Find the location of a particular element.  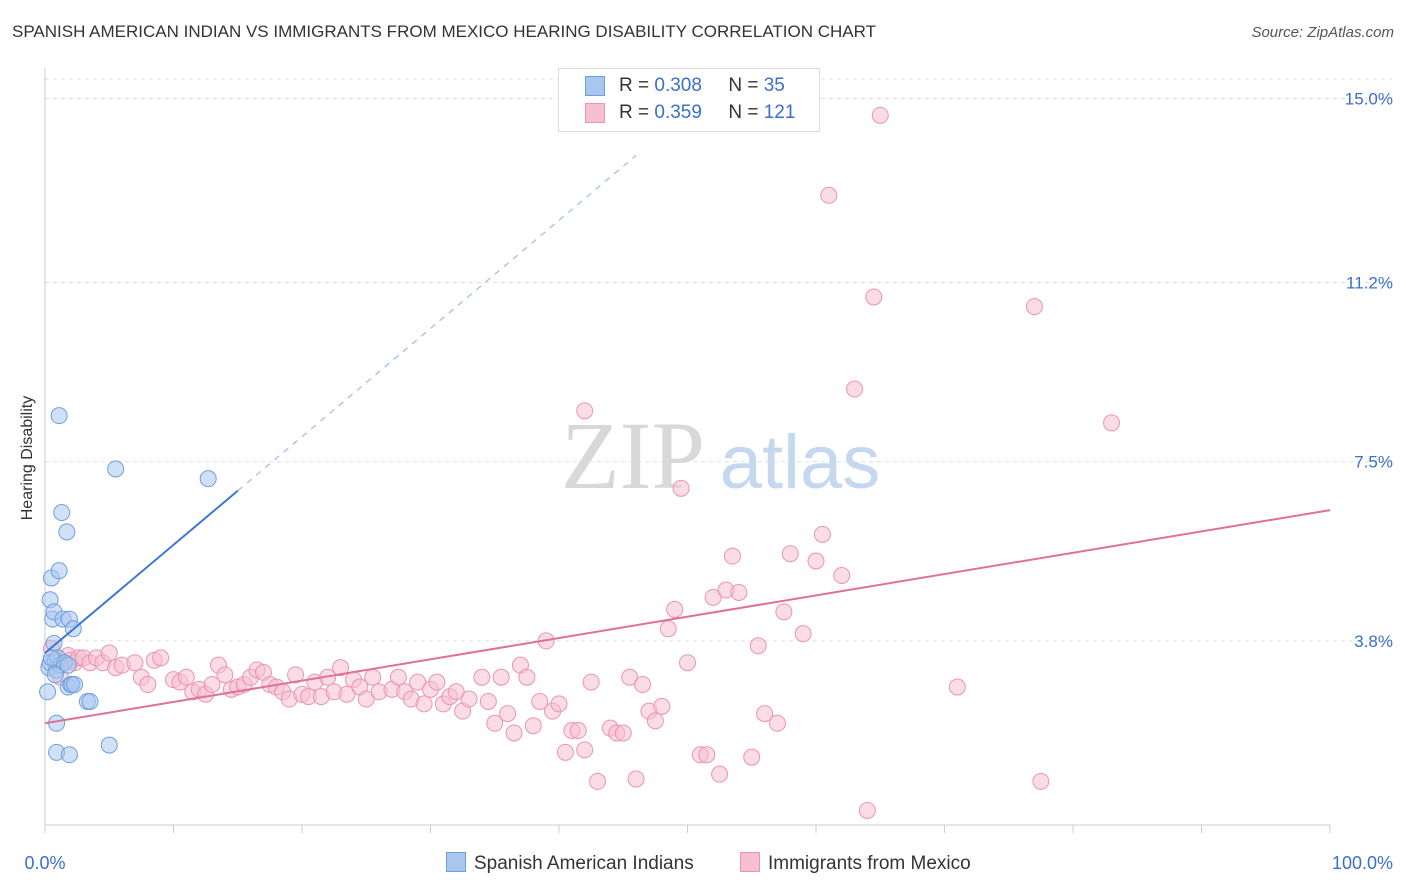

x-tick-label: 0.0% is located at coordinates (44, 863).